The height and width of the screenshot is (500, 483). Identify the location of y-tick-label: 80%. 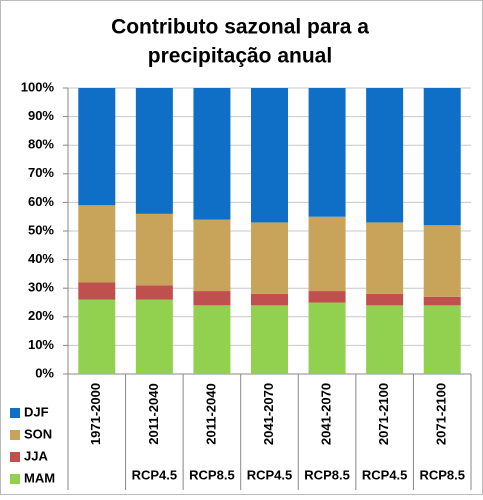
(41, 144).